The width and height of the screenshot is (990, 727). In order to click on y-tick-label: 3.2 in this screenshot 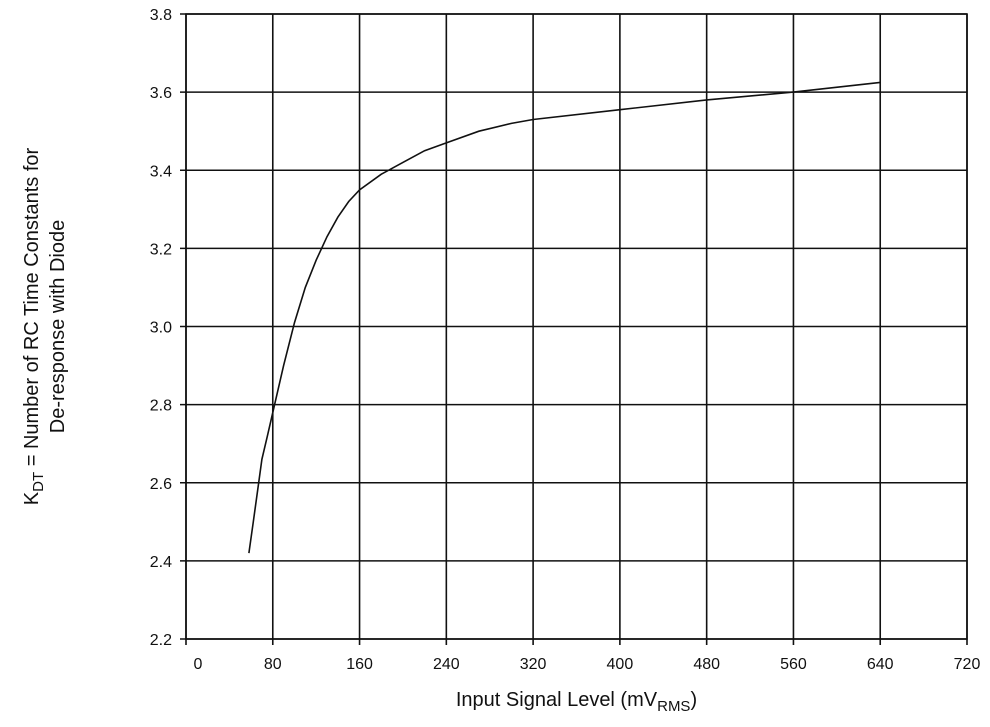, I will do `click(161, 249)`.